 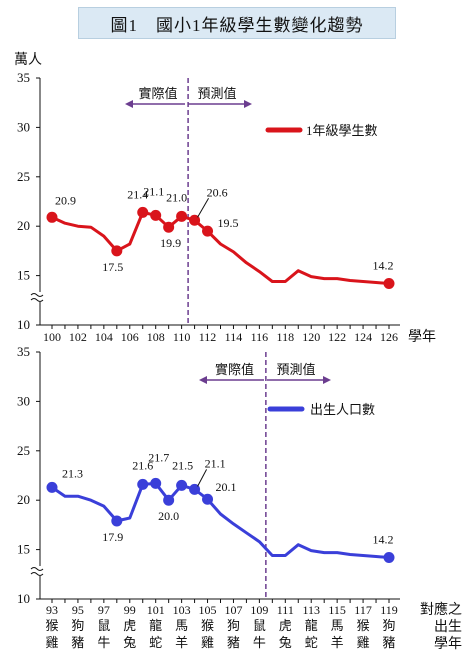 What do you see at coordinates (363, 610) in the screenshot?
I see `x-tick-label: 117` at bounding box center [363, 610].